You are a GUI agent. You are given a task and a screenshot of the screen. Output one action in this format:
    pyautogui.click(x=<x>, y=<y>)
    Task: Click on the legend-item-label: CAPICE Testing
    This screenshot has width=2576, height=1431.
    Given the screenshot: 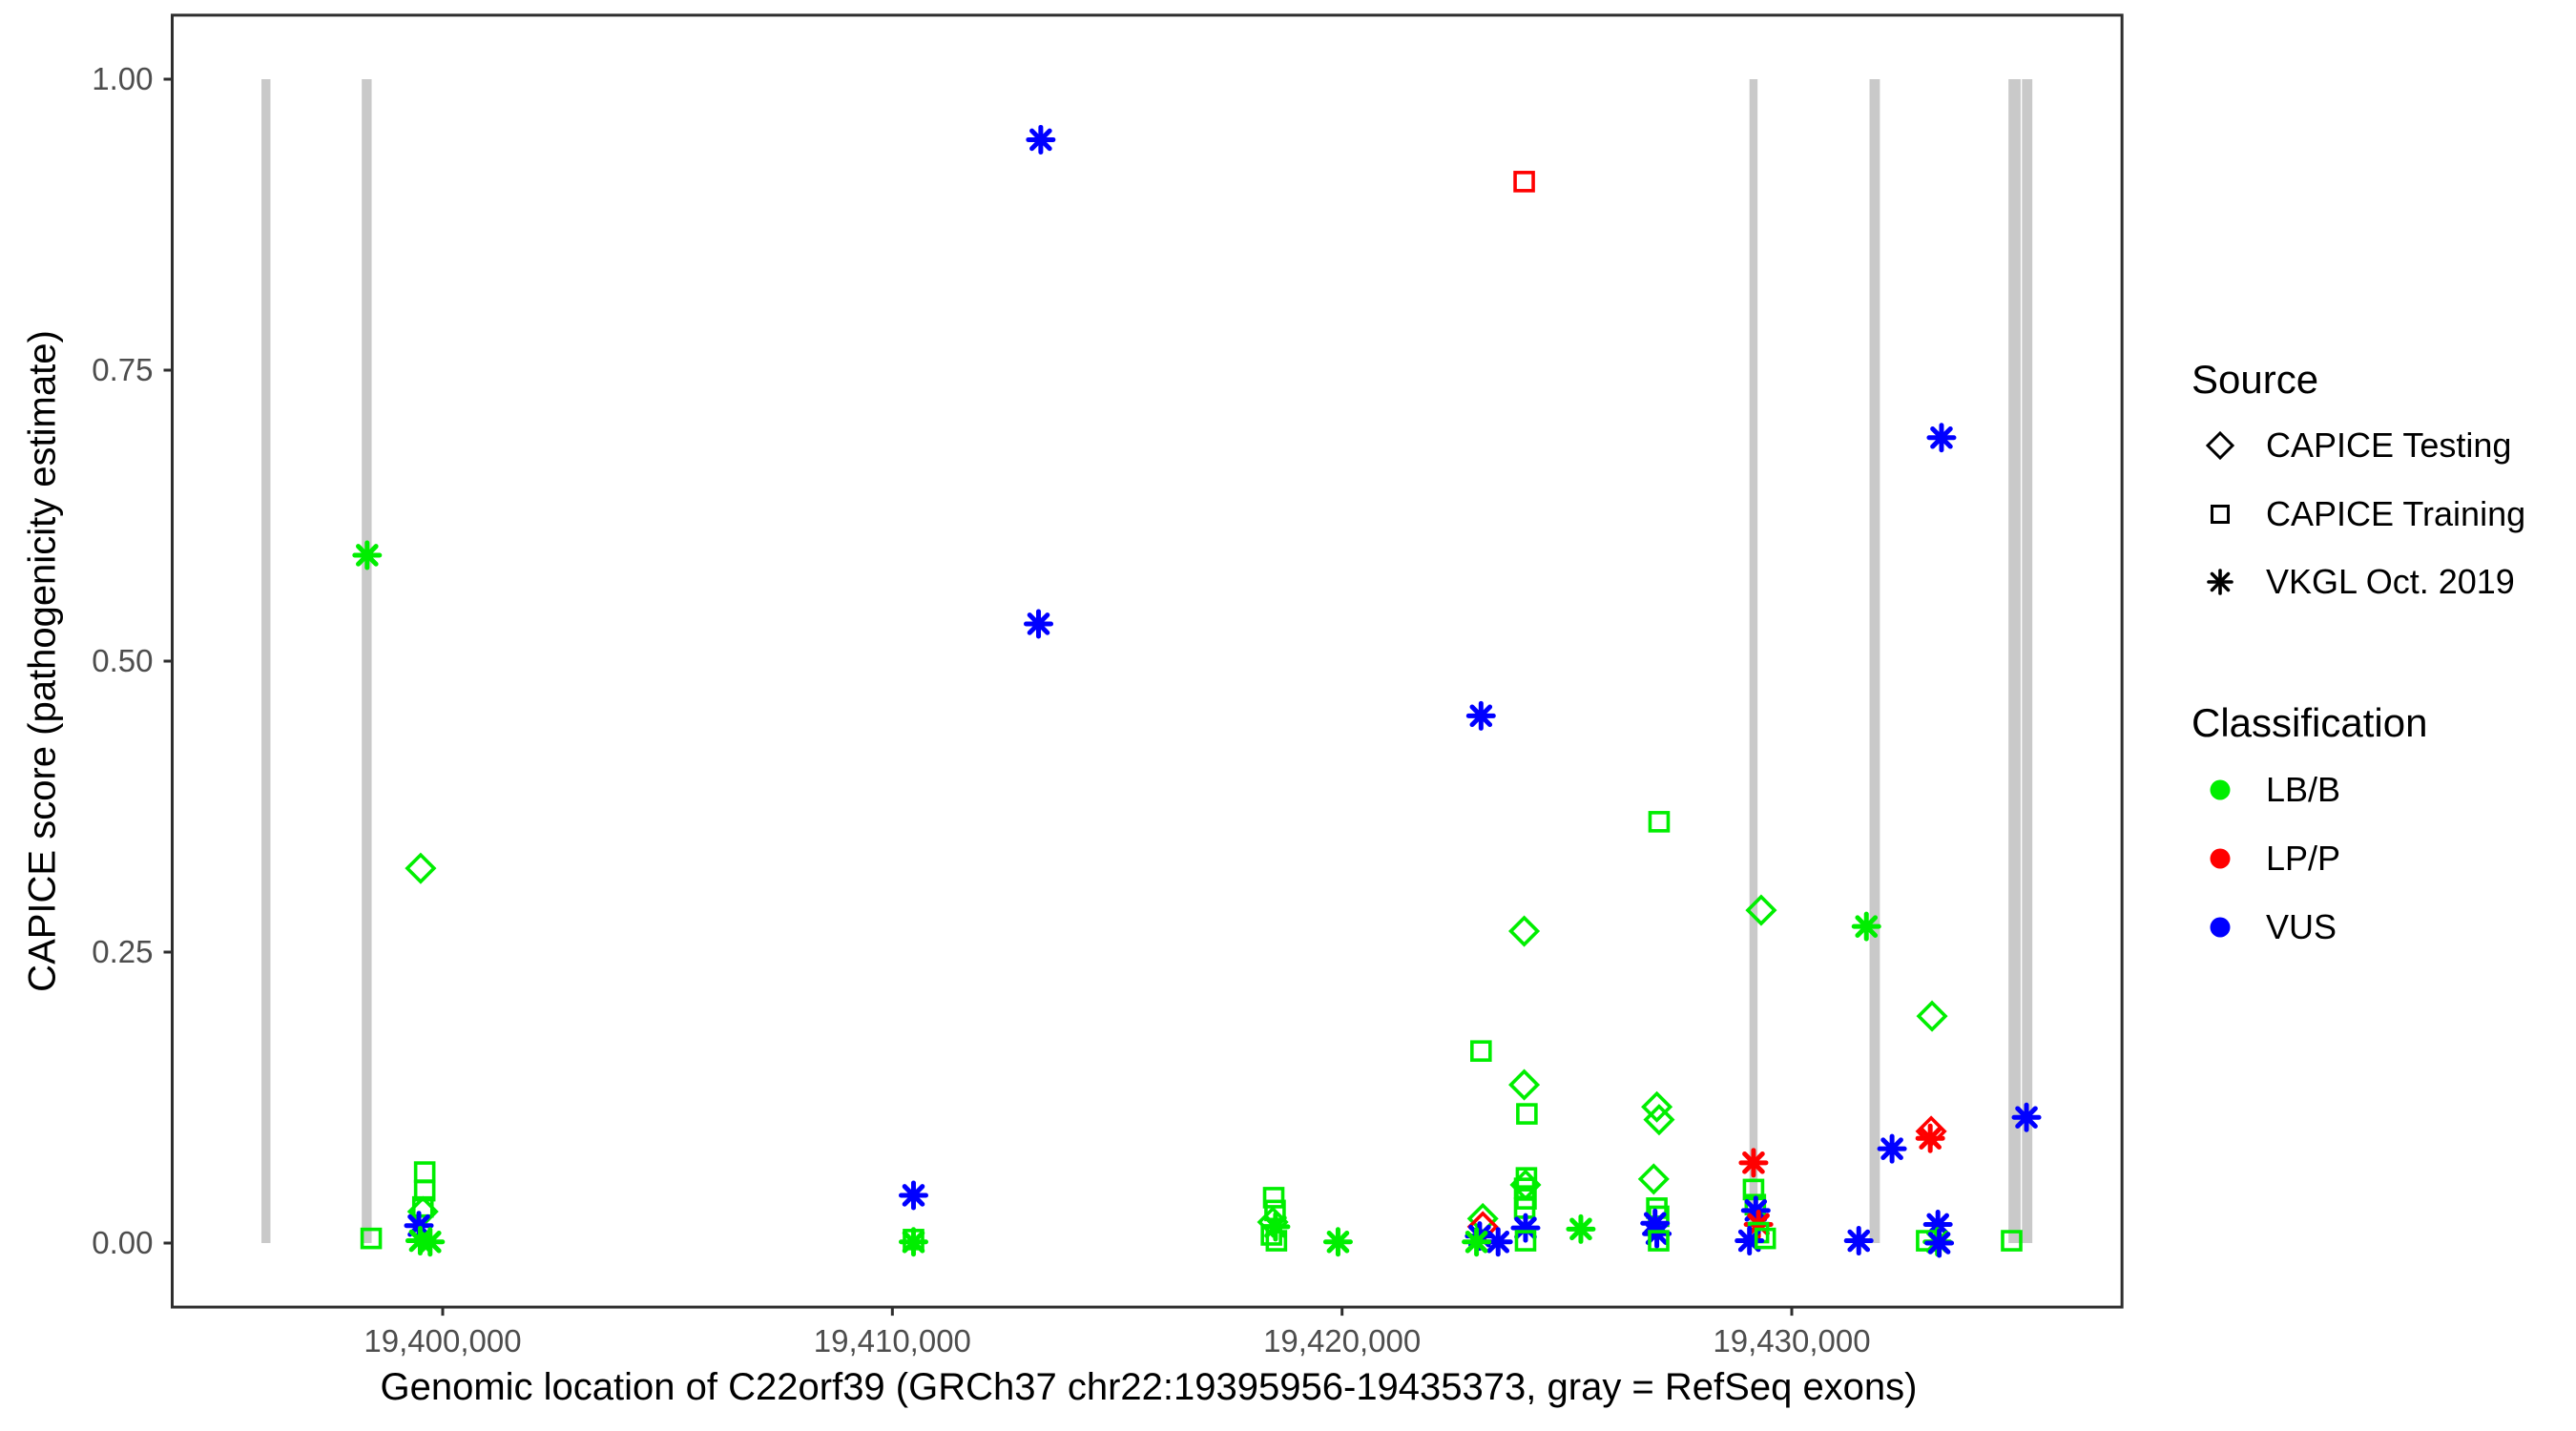 What is the action you would take?
    pyautogui.click(x=2389, y=445)
    